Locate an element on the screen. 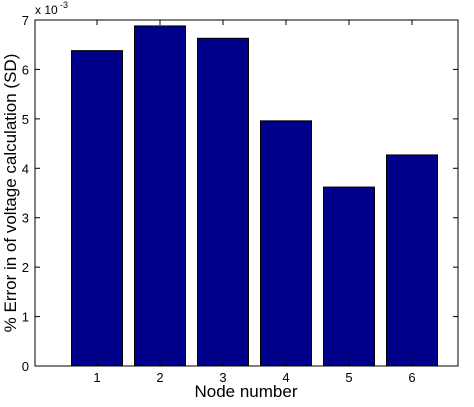  x-tick-label: 4 is located at coordinates (285, 377).